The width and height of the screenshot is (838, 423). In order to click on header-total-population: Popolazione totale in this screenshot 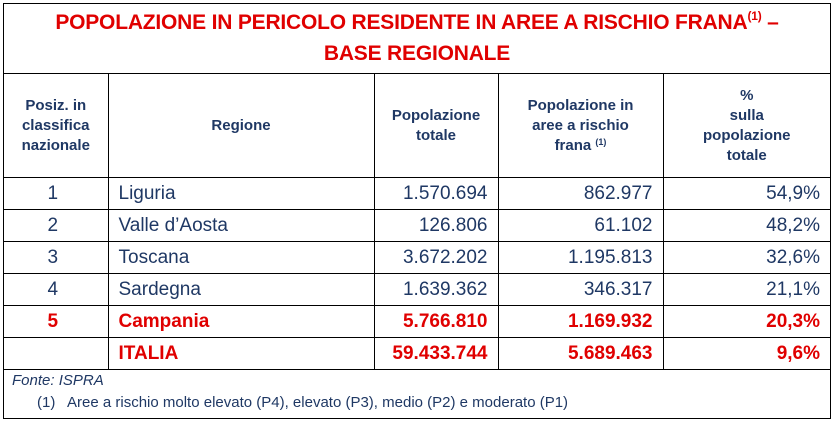, I will do `click(436, 126)`.